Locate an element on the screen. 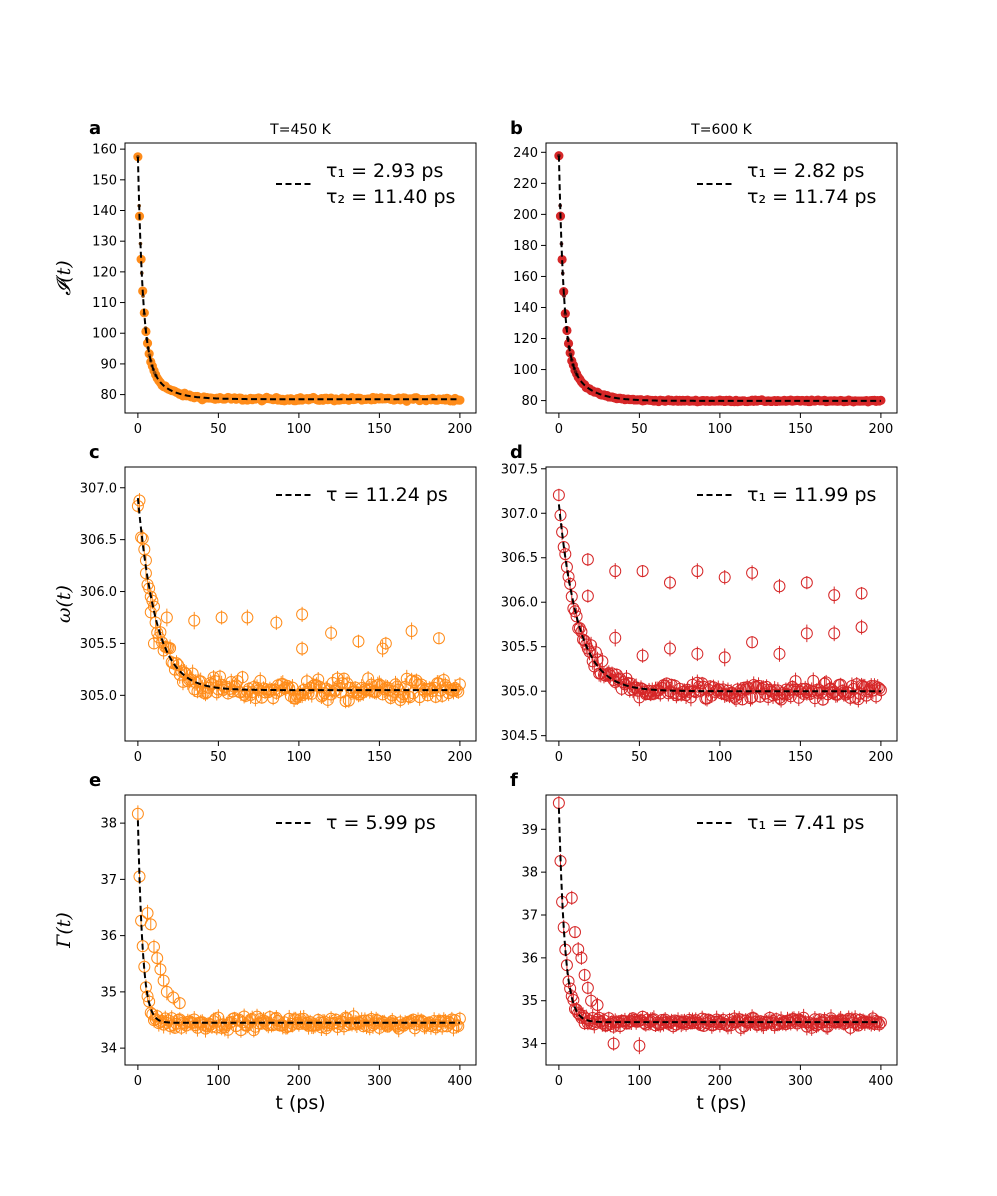 Image resolution: width=997 pixels, height=1196 pixels. legend-entry: τ₁ = 2.93 ps is located at coordinates (384, 171).